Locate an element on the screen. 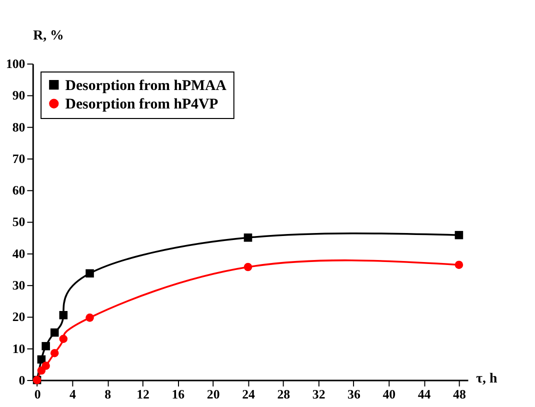 This screenshot has width=535, height=407. x-tick-label: 40 is located at coordinates (389, 394).